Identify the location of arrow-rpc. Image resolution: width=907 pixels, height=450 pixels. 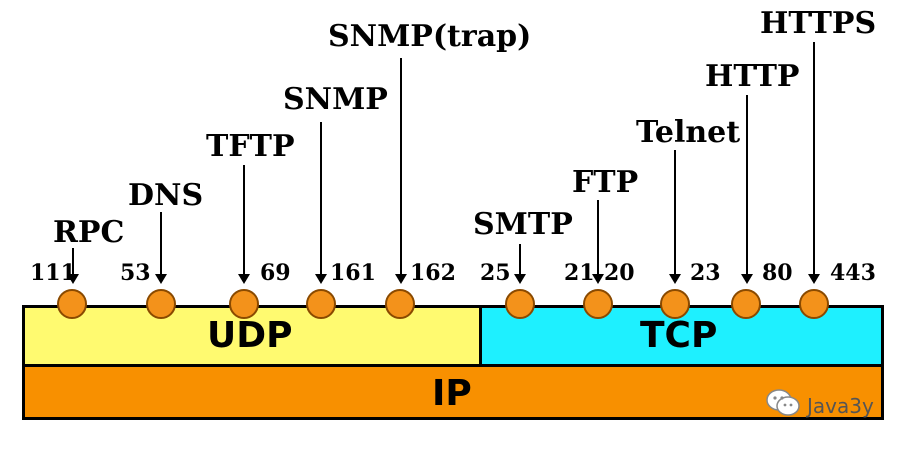
(73, 266).